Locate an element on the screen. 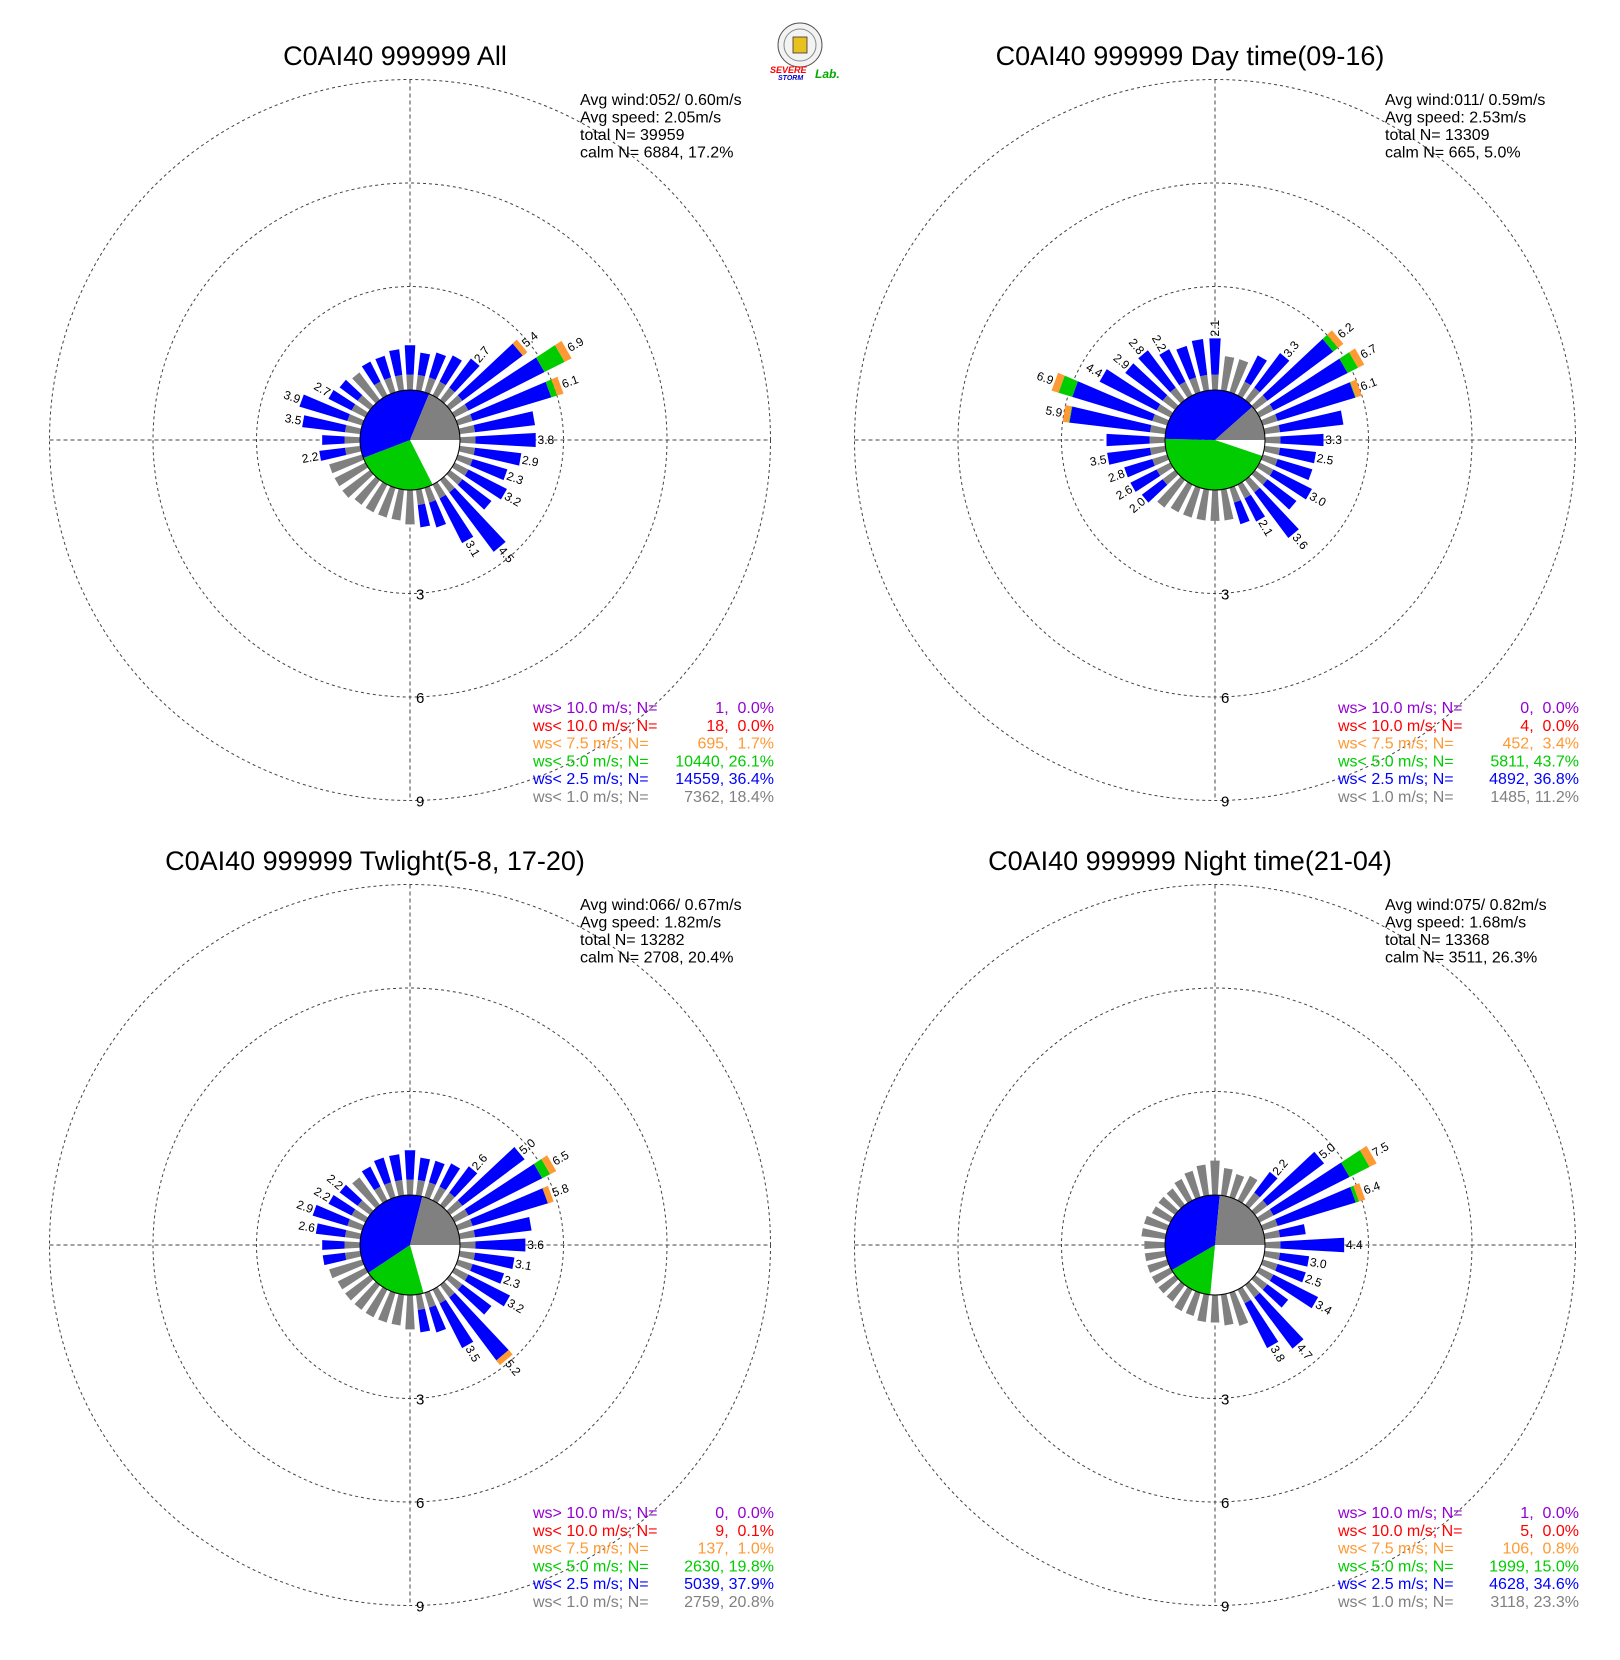  bar-value-label: 3.0 is located at coordinates (1318, 499).